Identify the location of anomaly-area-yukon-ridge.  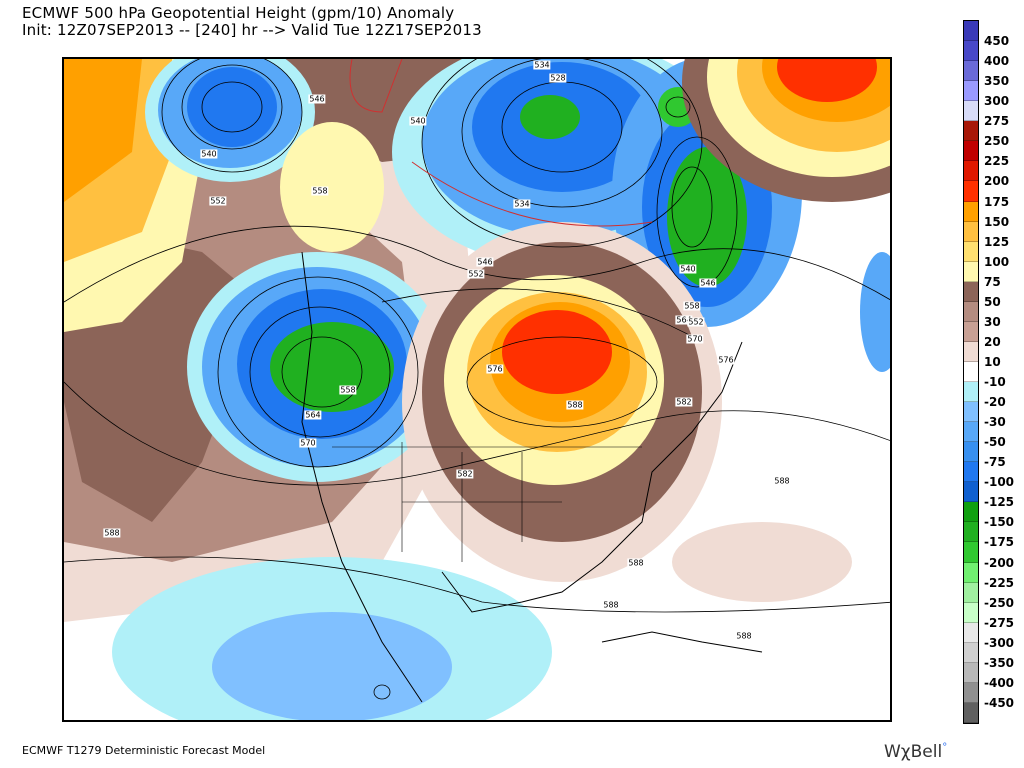
(332, 187).